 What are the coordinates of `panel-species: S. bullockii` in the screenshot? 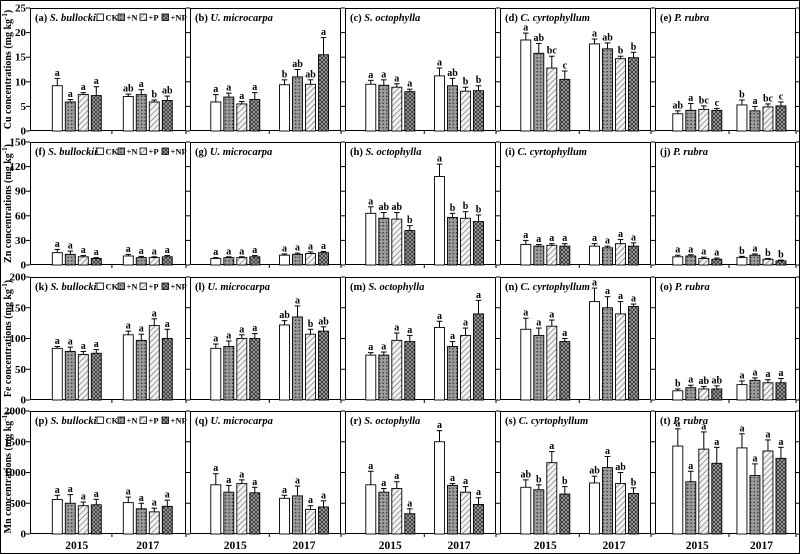 It's located at (72, 152).